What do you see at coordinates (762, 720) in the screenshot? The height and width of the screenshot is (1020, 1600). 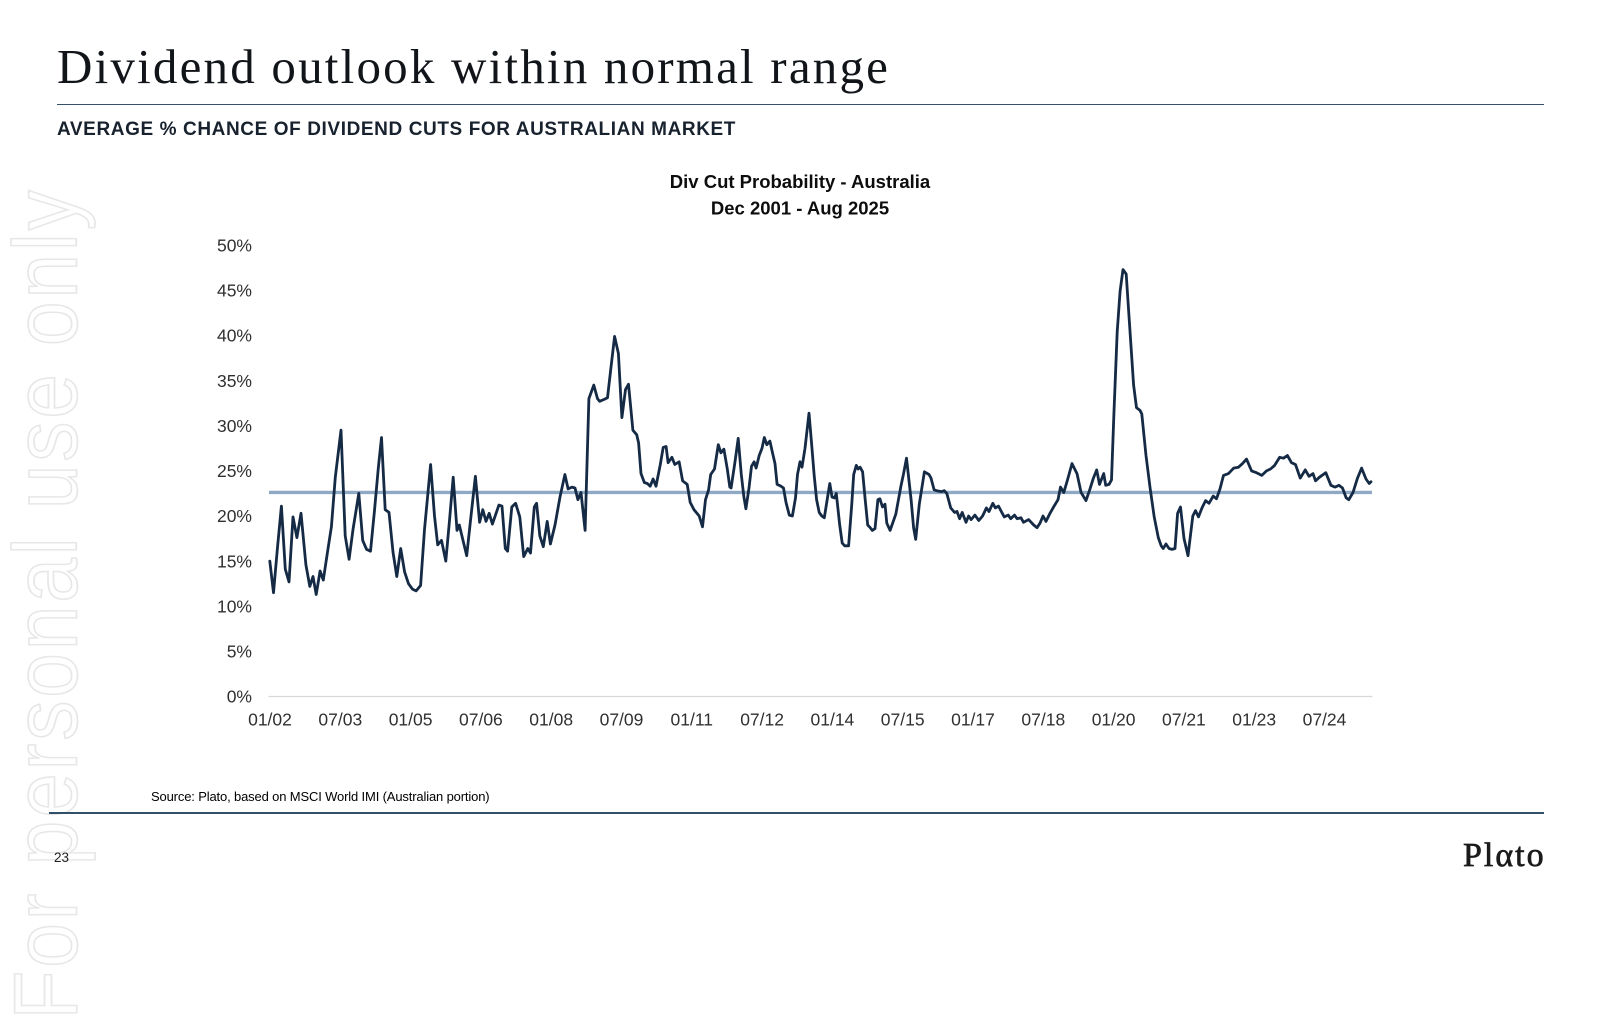 I see `svg-text: 07/12` at bounding box center [762, 720].